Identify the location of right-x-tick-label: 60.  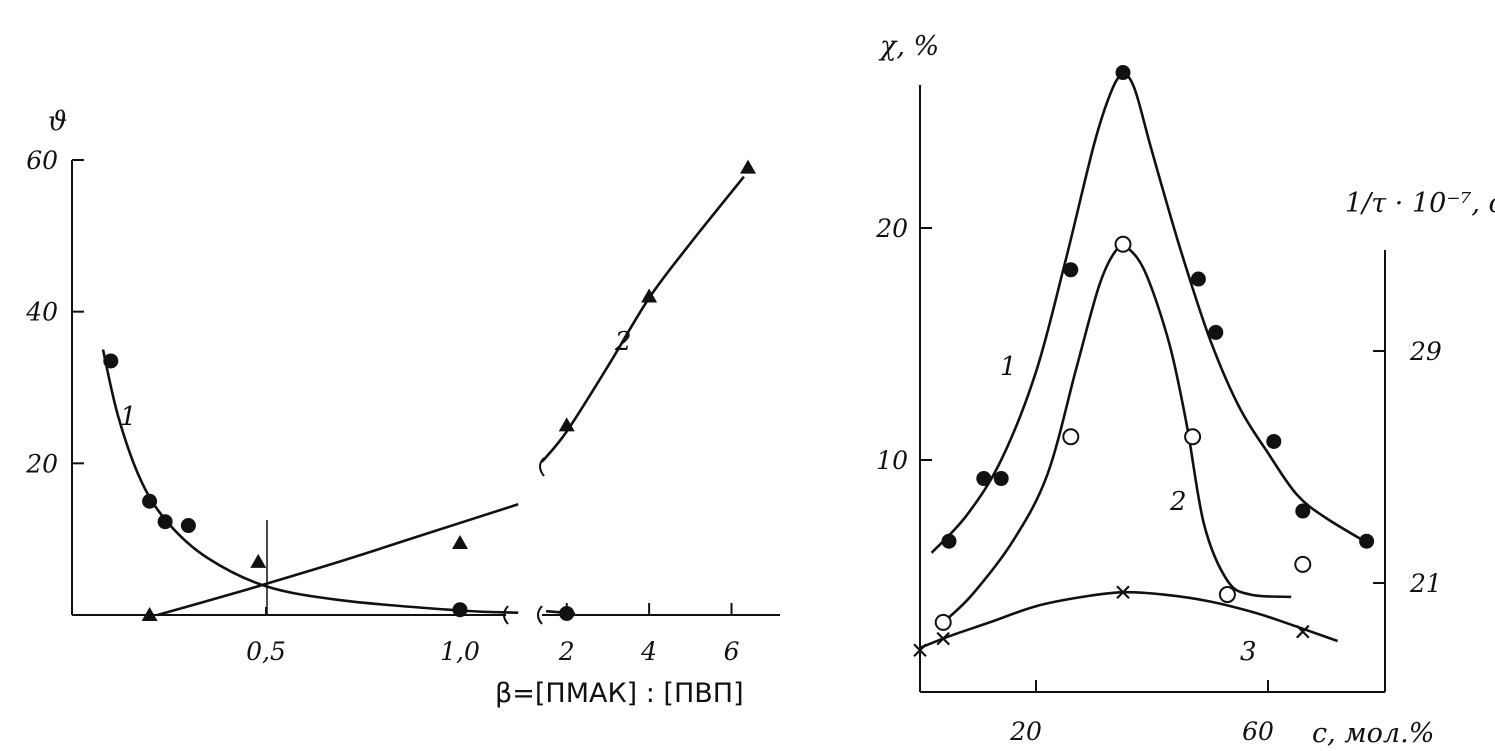
(1258, 731).